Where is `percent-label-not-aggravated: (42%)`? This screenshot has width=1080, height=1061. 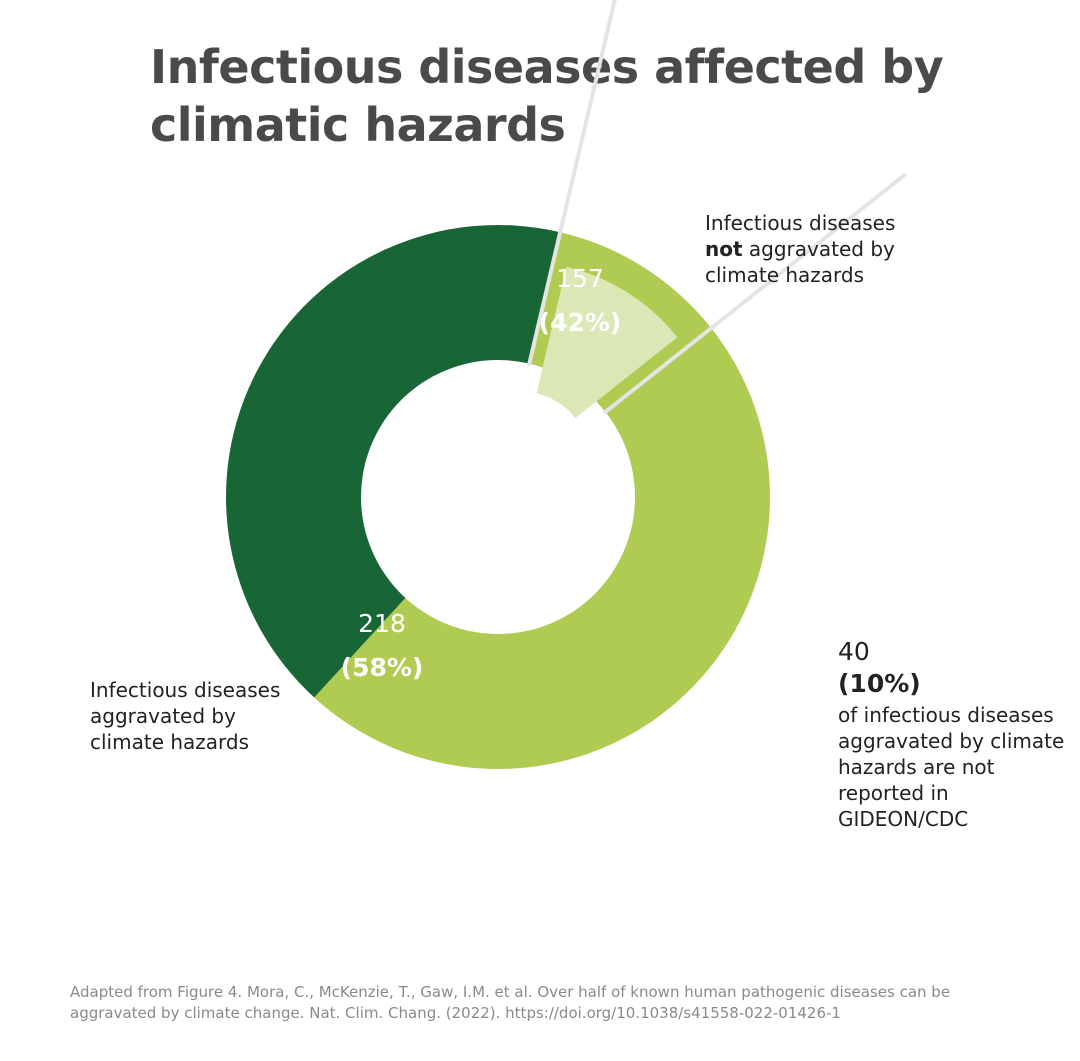
percent-label-not-aggravated: (42%) is located at coordinates (580, 322).